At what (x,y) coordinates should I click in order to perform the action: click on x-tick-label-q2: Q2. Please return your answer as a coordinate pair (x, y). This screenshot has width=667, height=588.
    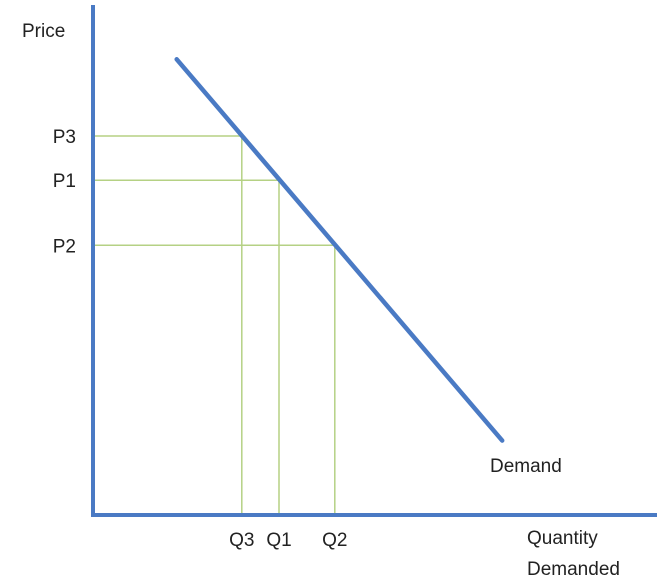
    Looking at the image, I should click on (334, 540).